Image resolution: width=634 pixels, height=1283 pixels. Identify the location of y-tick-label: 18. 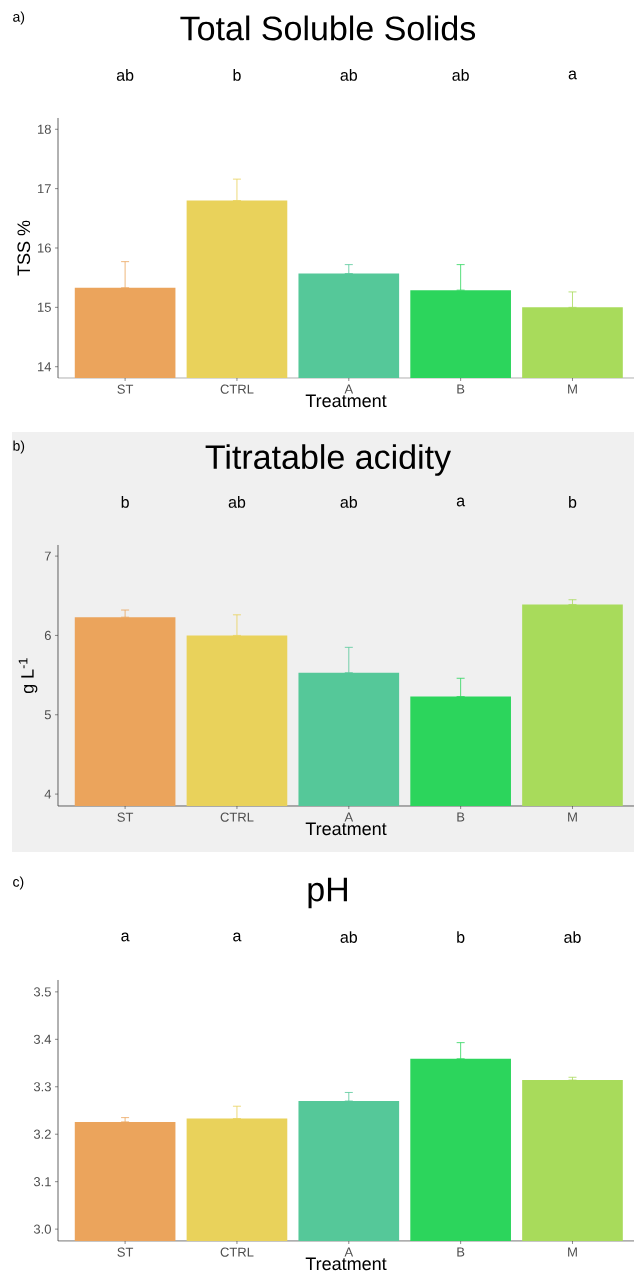
(44, 129).